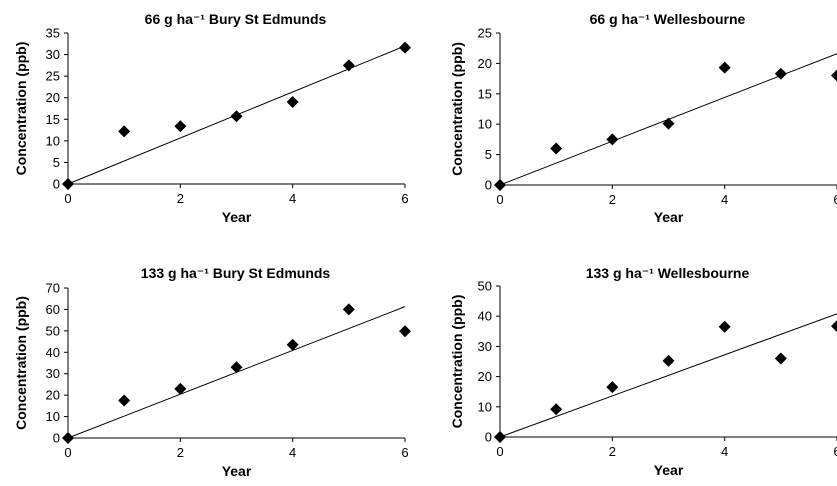  I want to click on chart-title: 133 g ha⁻¹ Bury St Edmunds, so click(236, 273).